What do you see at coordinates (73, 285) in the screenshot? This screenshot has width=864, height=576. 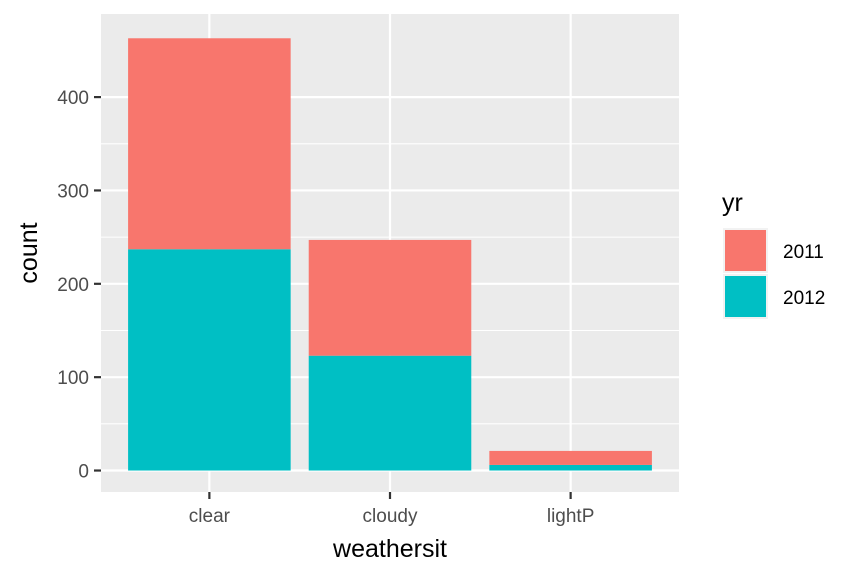 I see `y-tick-label: 200` at bounding box center [73, 285].